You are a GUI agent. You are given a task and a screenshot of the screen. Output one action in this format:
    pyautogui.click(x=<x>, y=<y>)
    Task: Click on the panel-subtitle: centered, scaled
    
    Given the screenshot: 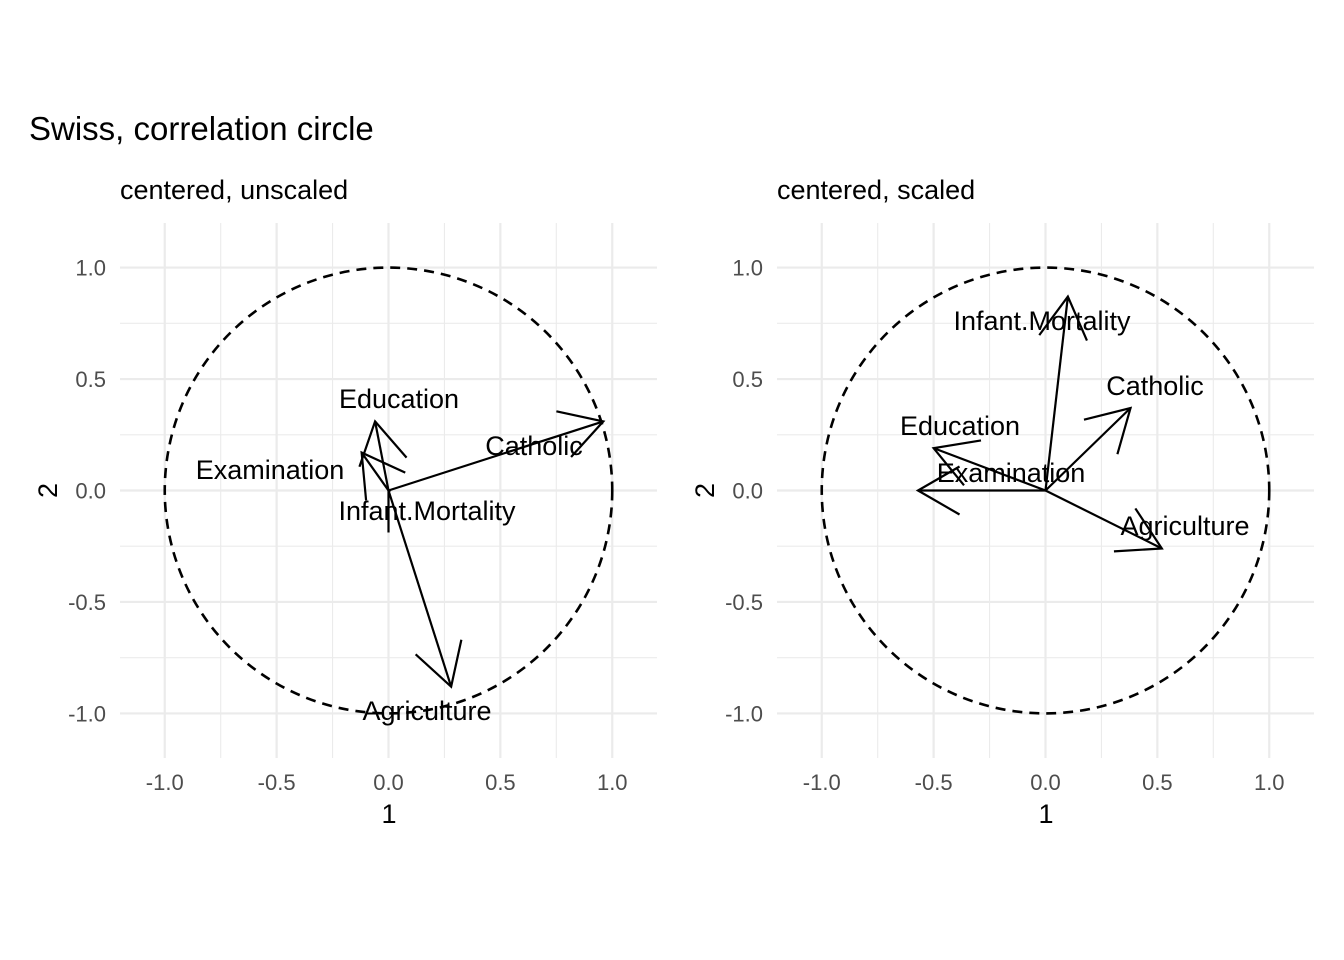 What is the action you would take?
    pyautogui.click(x=876, y=190)
    